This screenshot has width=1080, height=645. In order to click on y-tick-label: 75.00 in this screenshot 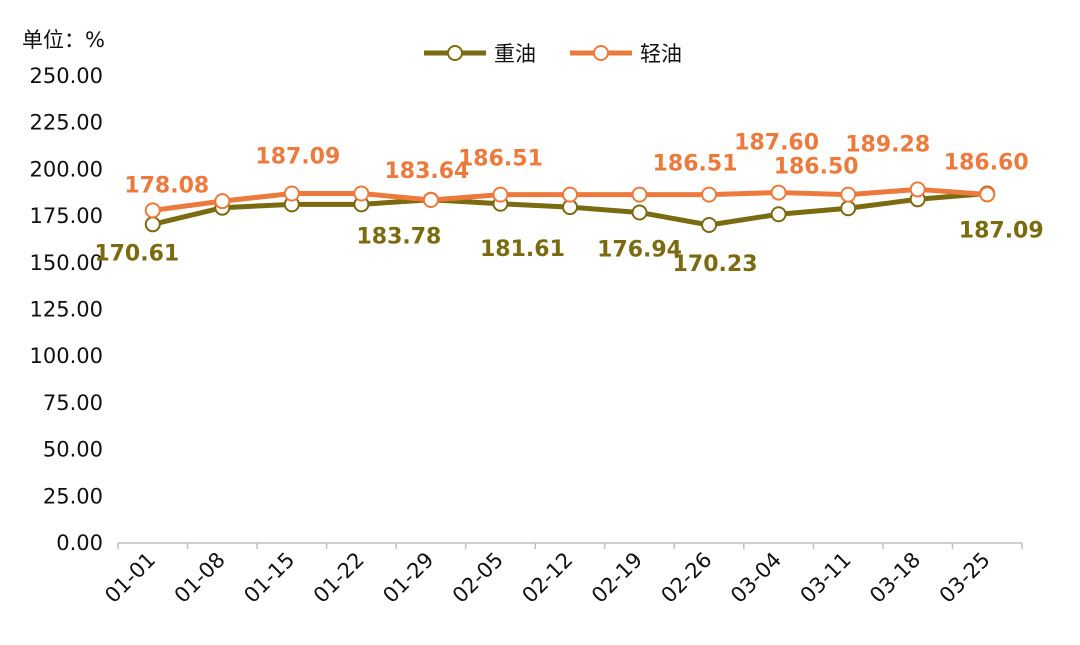, I will do `click(73, 403)`.